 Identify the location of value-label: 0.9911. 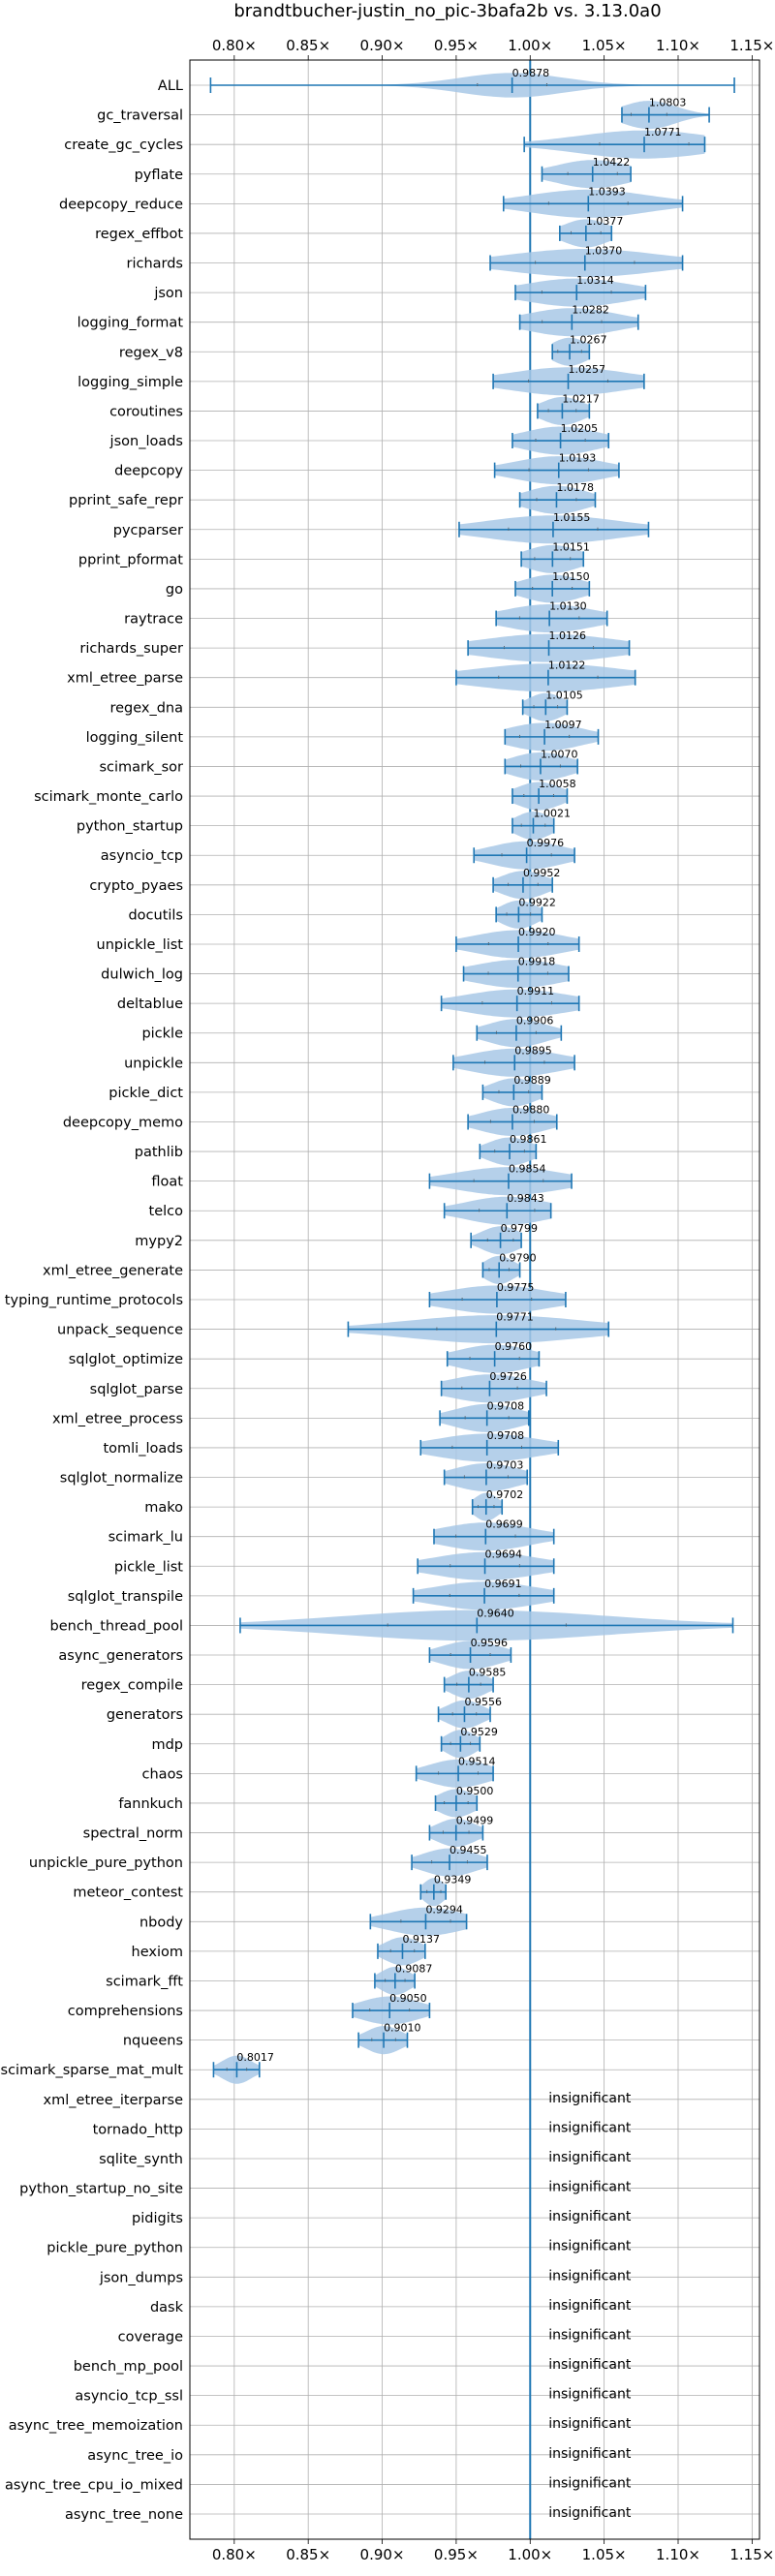
(536, 991).